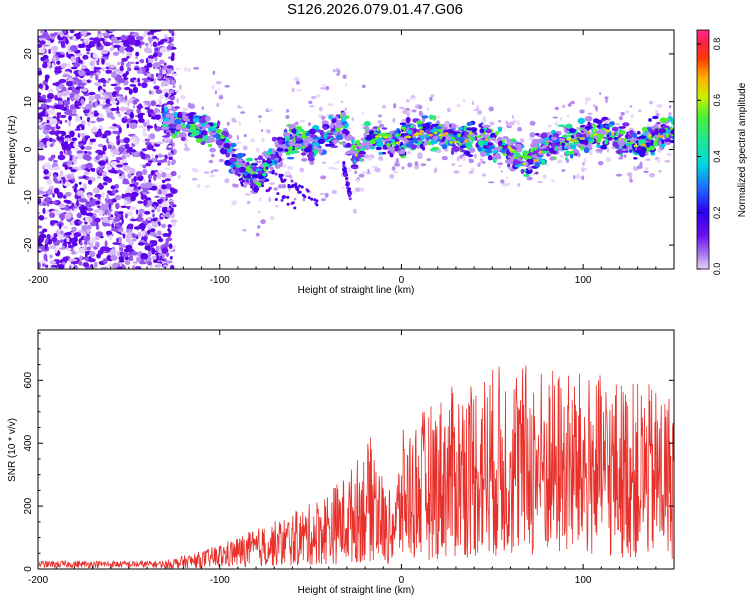 This screenshot has width=750, height=600. What do you see at coordinates (38, 580) in the screenshot?
I see `snr-x-tick-label: -200` at bounding box center [38, 580].